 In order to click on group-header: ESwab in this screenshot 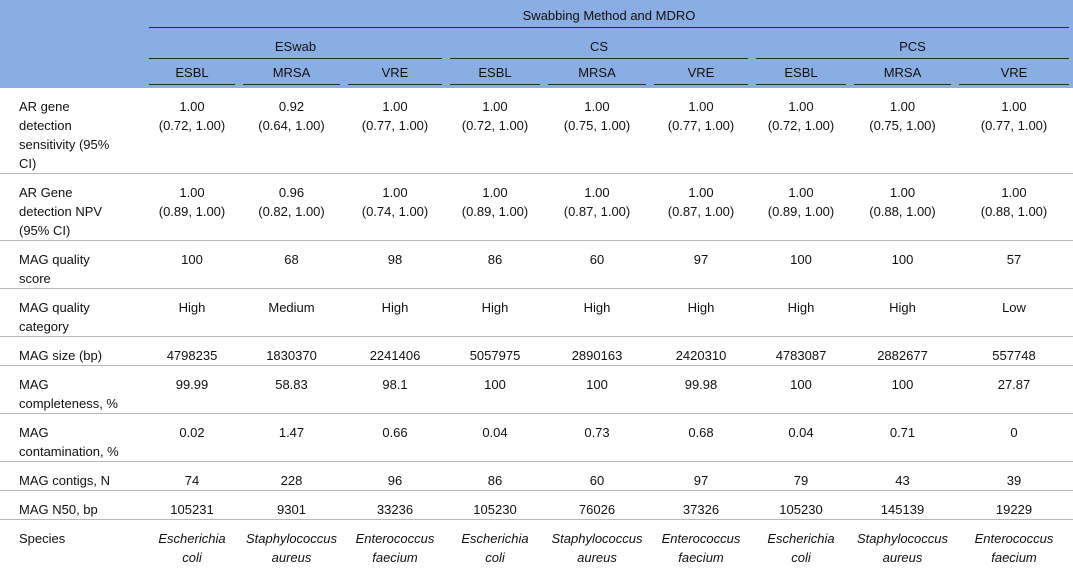, I will do `click(295, 49)`.